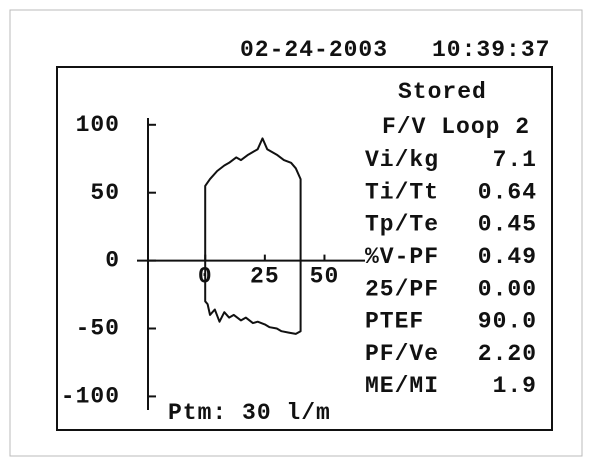 This screenshot has height=468, width=593. I want to click on y-tick-label: 50, so click(105, 193).